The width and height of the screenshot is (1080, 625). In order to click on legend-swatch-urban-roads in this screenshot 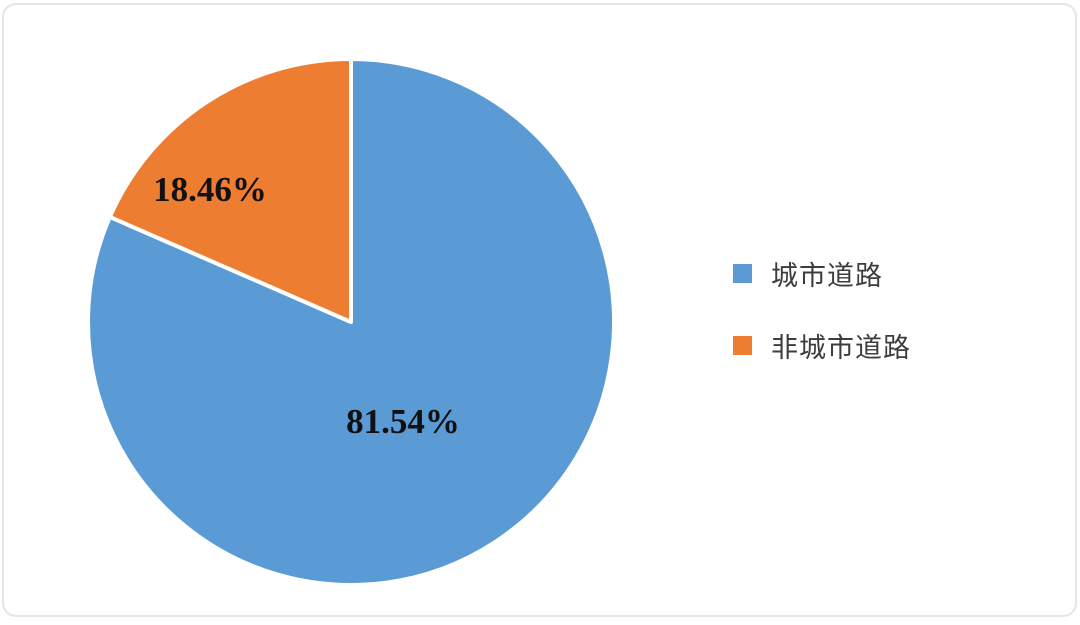, I will do `click(742, 273)`.